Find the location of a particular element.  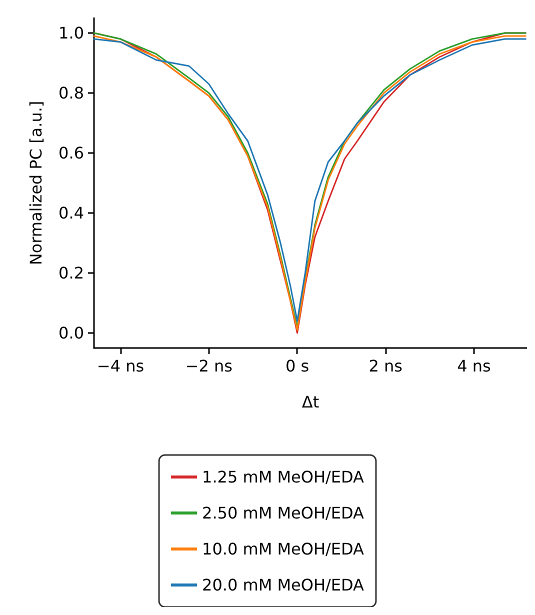

x-tick-label: 0 s is located at coordinates (297, 366).